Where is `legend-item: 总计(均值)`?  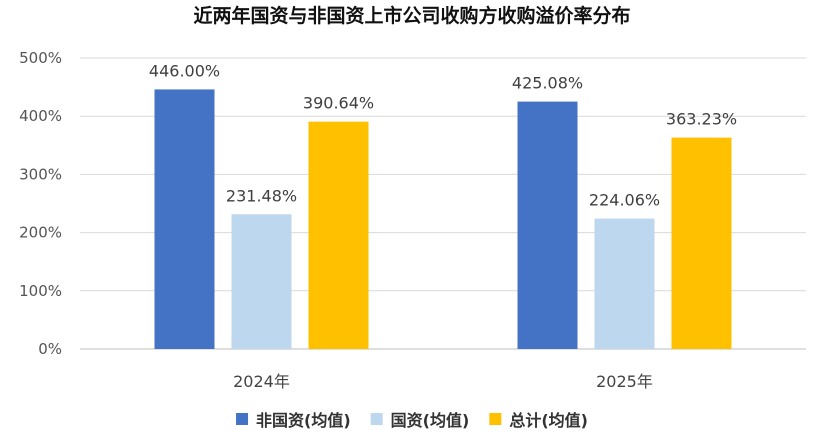
legend-item: 总计(均值) is located at coordinates (538, 420).